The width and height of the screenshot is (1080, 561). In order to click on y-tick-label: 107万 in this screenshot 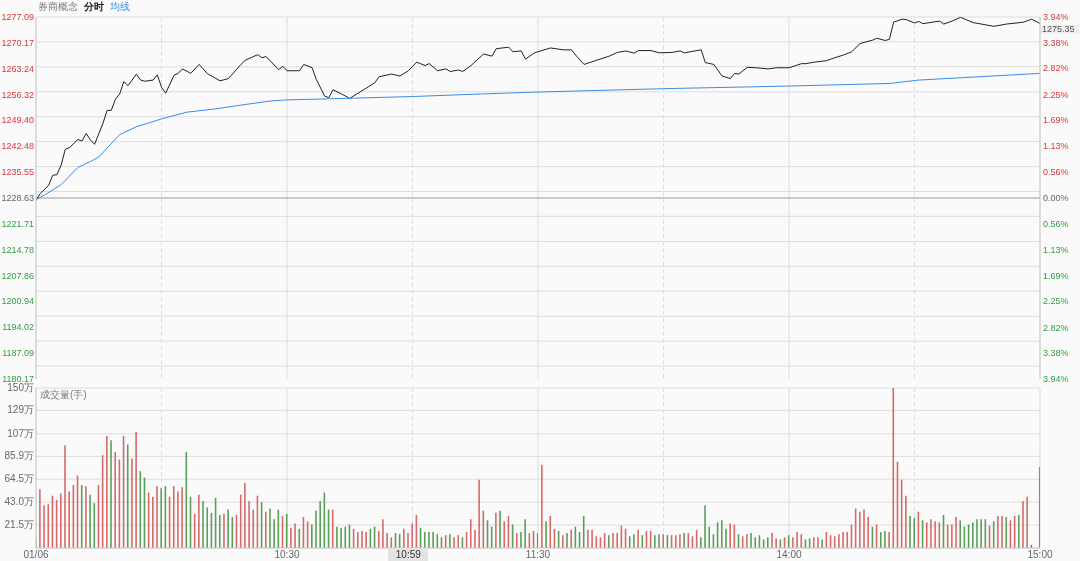, I will do `click(20, 433)`.